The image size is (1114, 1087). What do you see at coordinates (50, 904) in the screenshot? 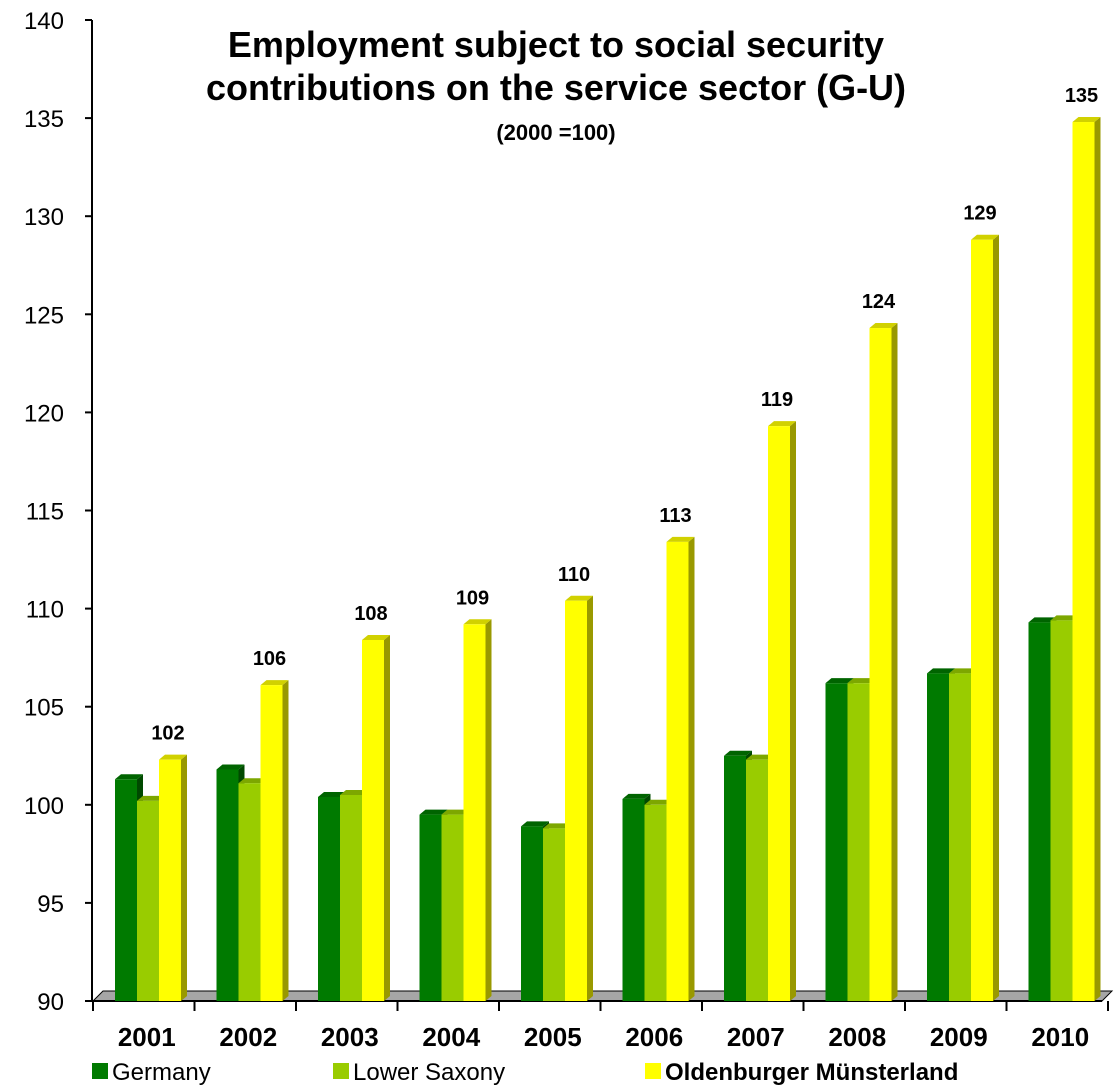
I see `y-tick-label: 95` at bounding box center [50, 904].